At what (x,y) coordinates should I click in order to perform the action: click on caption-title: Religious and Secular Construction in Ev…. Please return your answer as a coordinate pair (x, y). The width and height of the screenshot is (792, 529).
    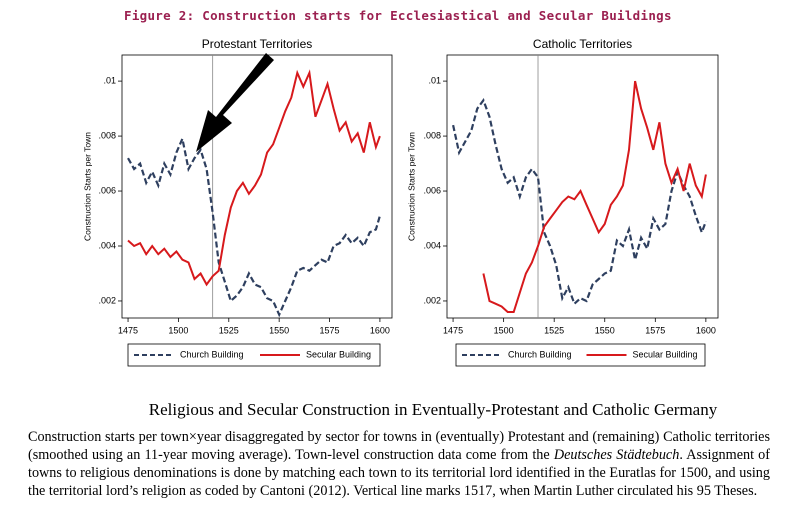
    Looking at the image, I should click on (433, 409).